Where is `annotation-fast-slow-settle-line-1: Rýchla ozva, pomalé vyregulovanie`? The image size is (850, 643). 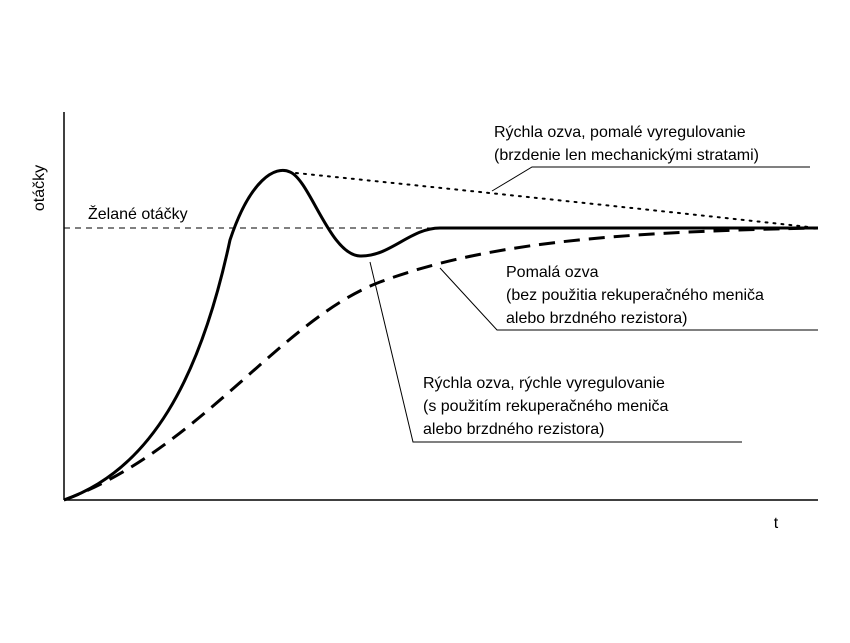 annotation-fast-slow-settle-line-1: Rýchla ozva, pomalé vyregulovanie is located at coordinates (620, 132).